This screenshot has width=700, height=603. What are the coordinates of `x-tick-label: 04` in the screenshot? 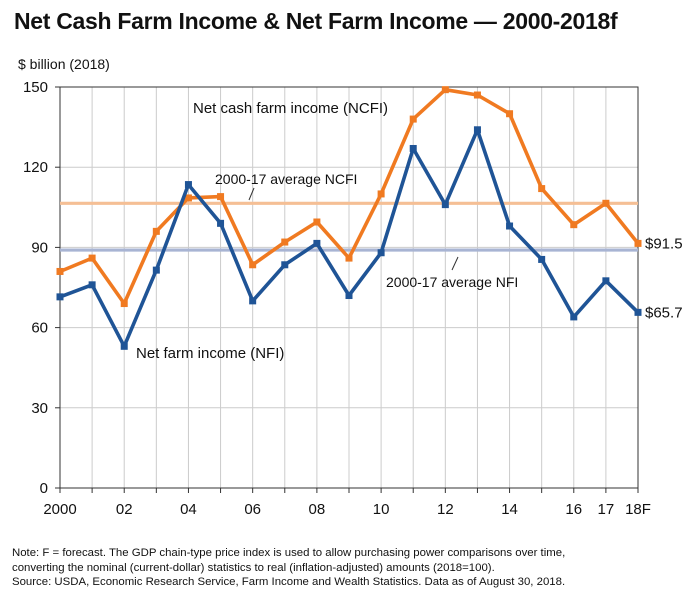 It's located at (188, 509).